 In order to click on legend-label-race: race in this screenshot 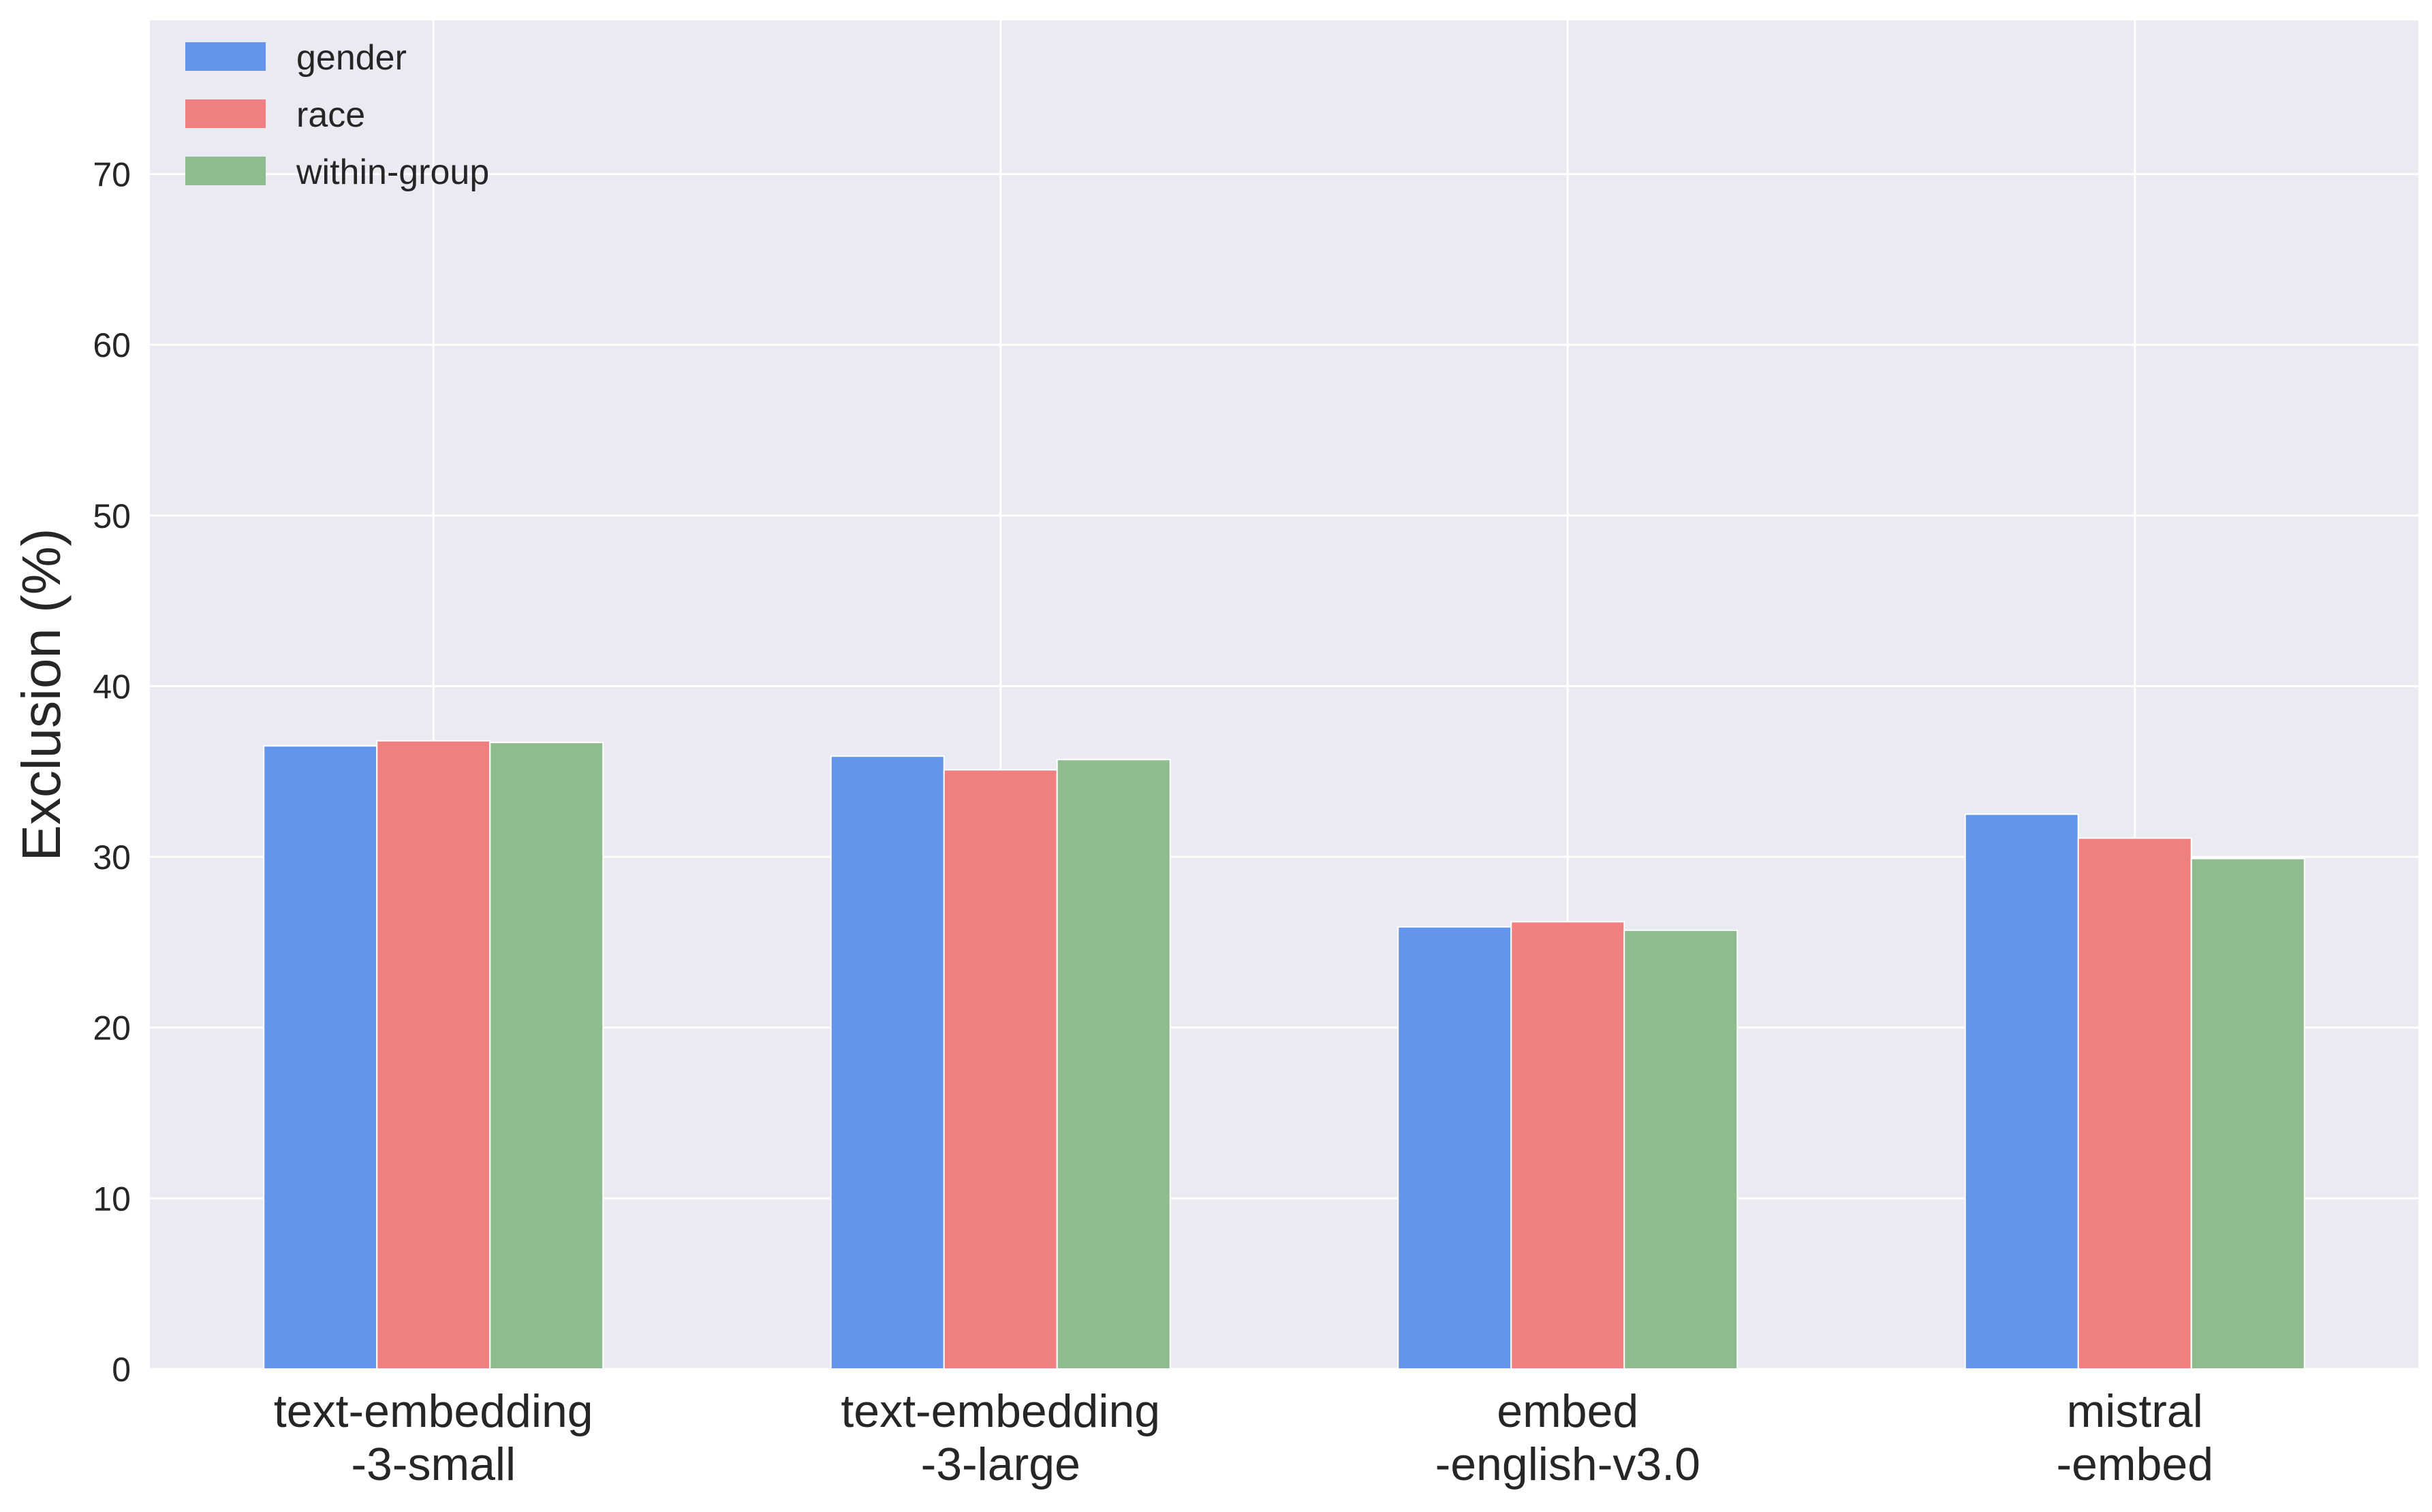, I will do `click(330, 115)`.